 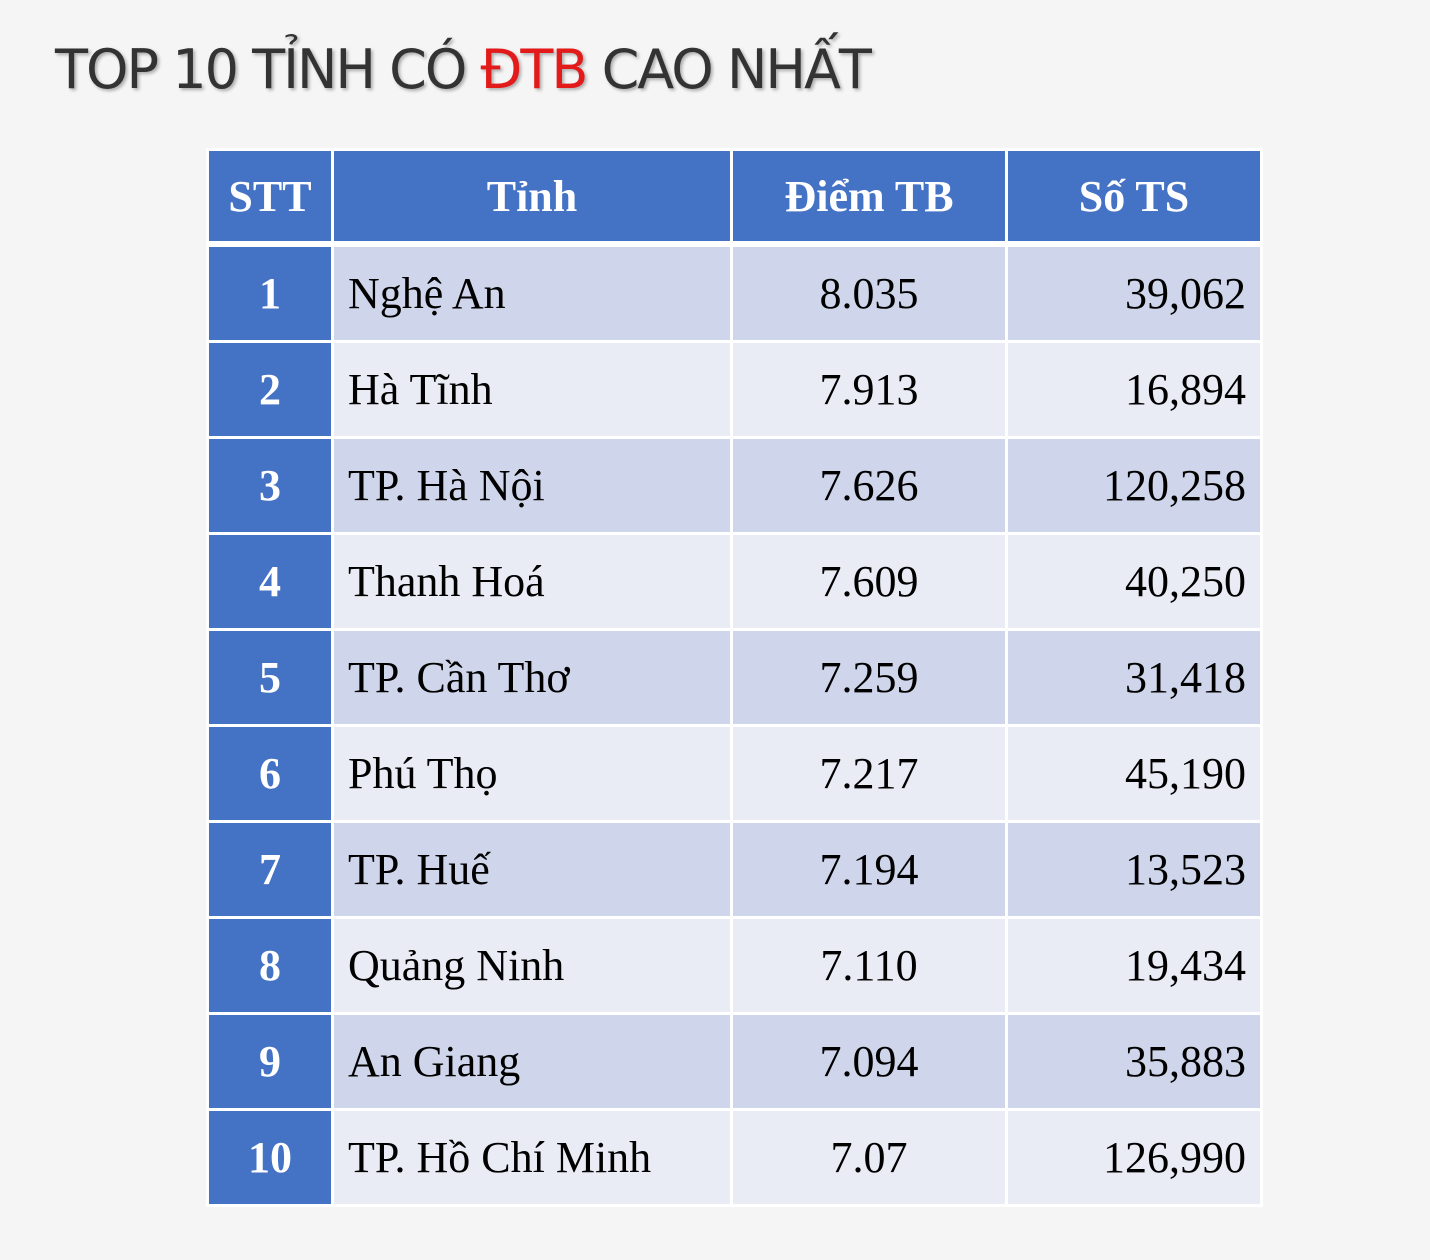 I want to click on table-row: 7 TP. Huế 7.194 13,523, so click(x=734, y=869).